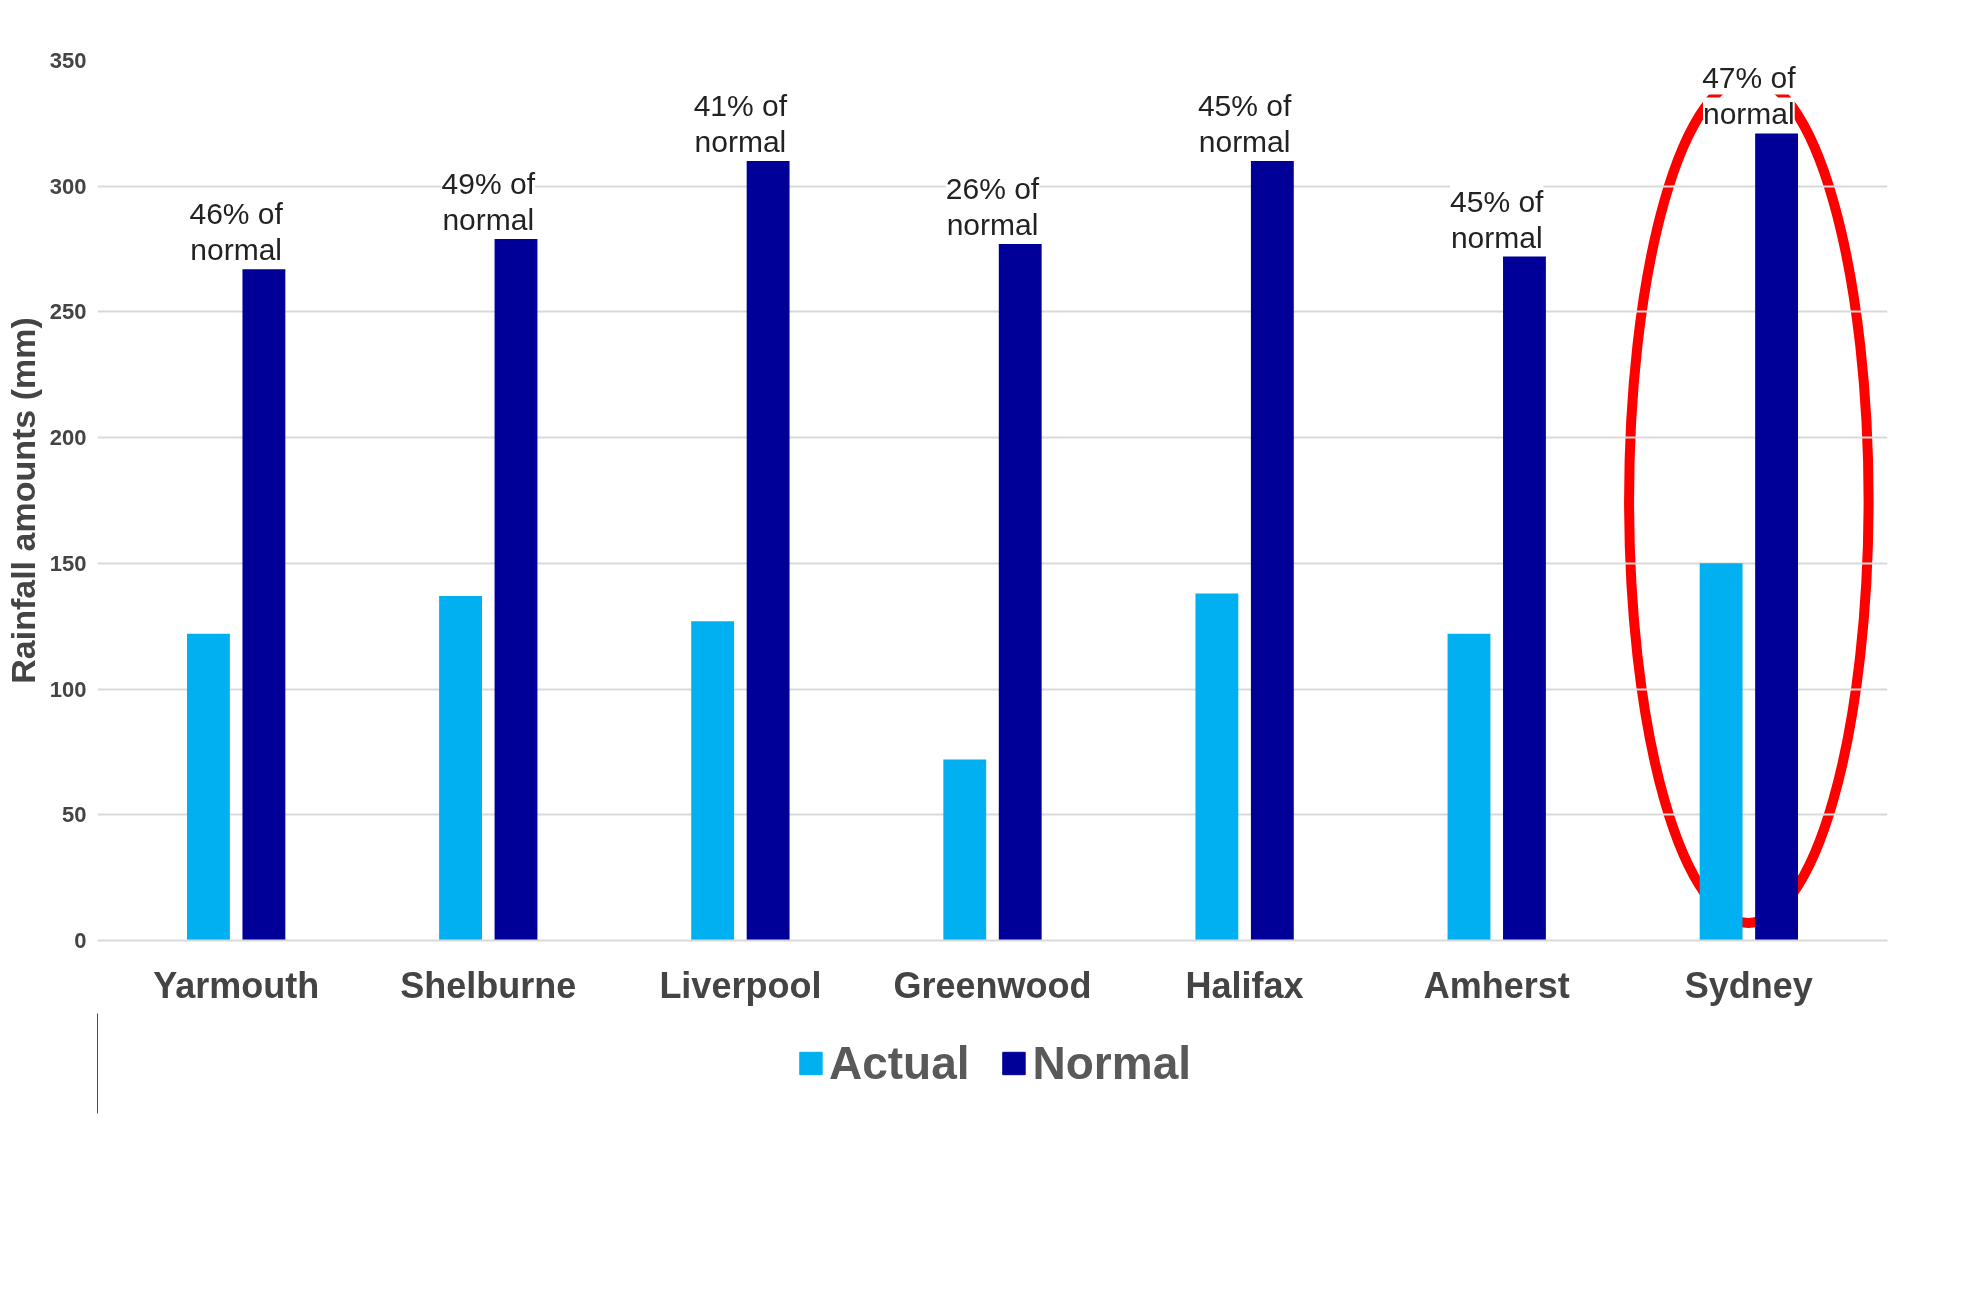 The height and width of the screenshot is (1310, 1969). I want to click on x-tick-label: Yarmouth, so click(236, 985).